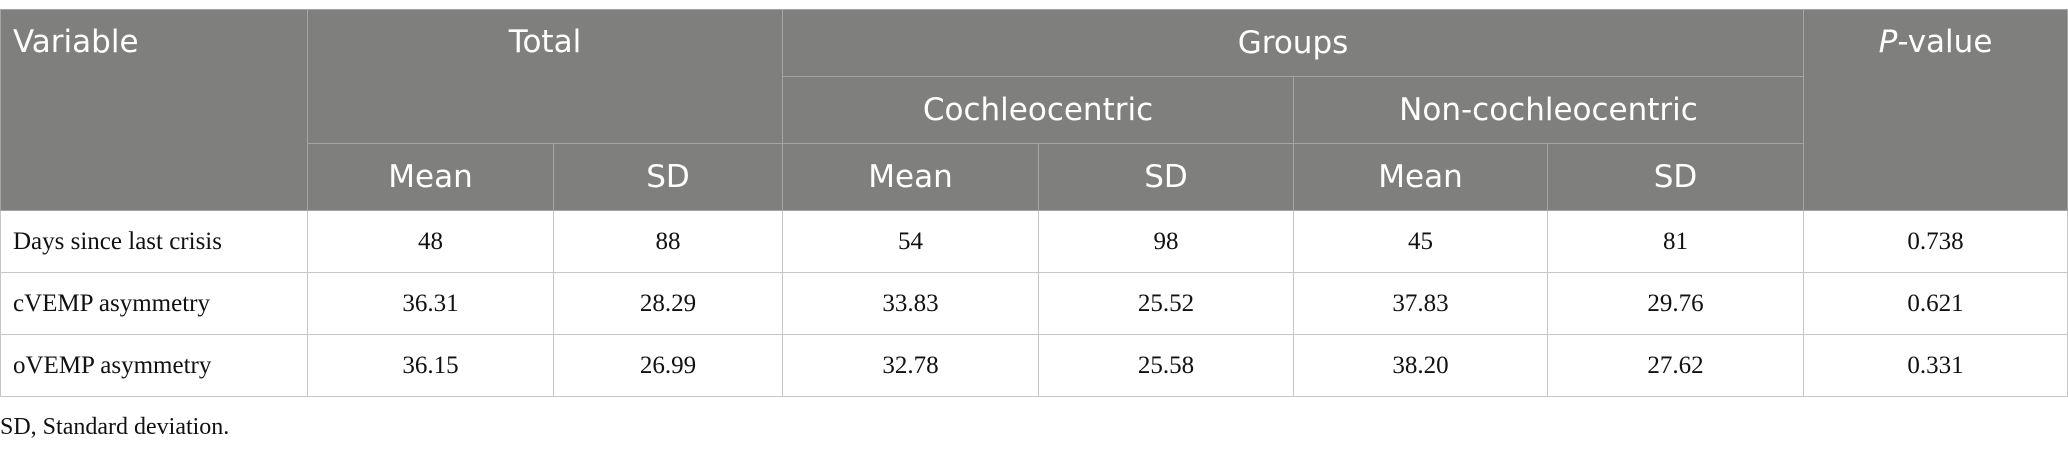 This screenshot has height=454, width=2068. I want to click on table-cell: 81, so click(1675, 241).